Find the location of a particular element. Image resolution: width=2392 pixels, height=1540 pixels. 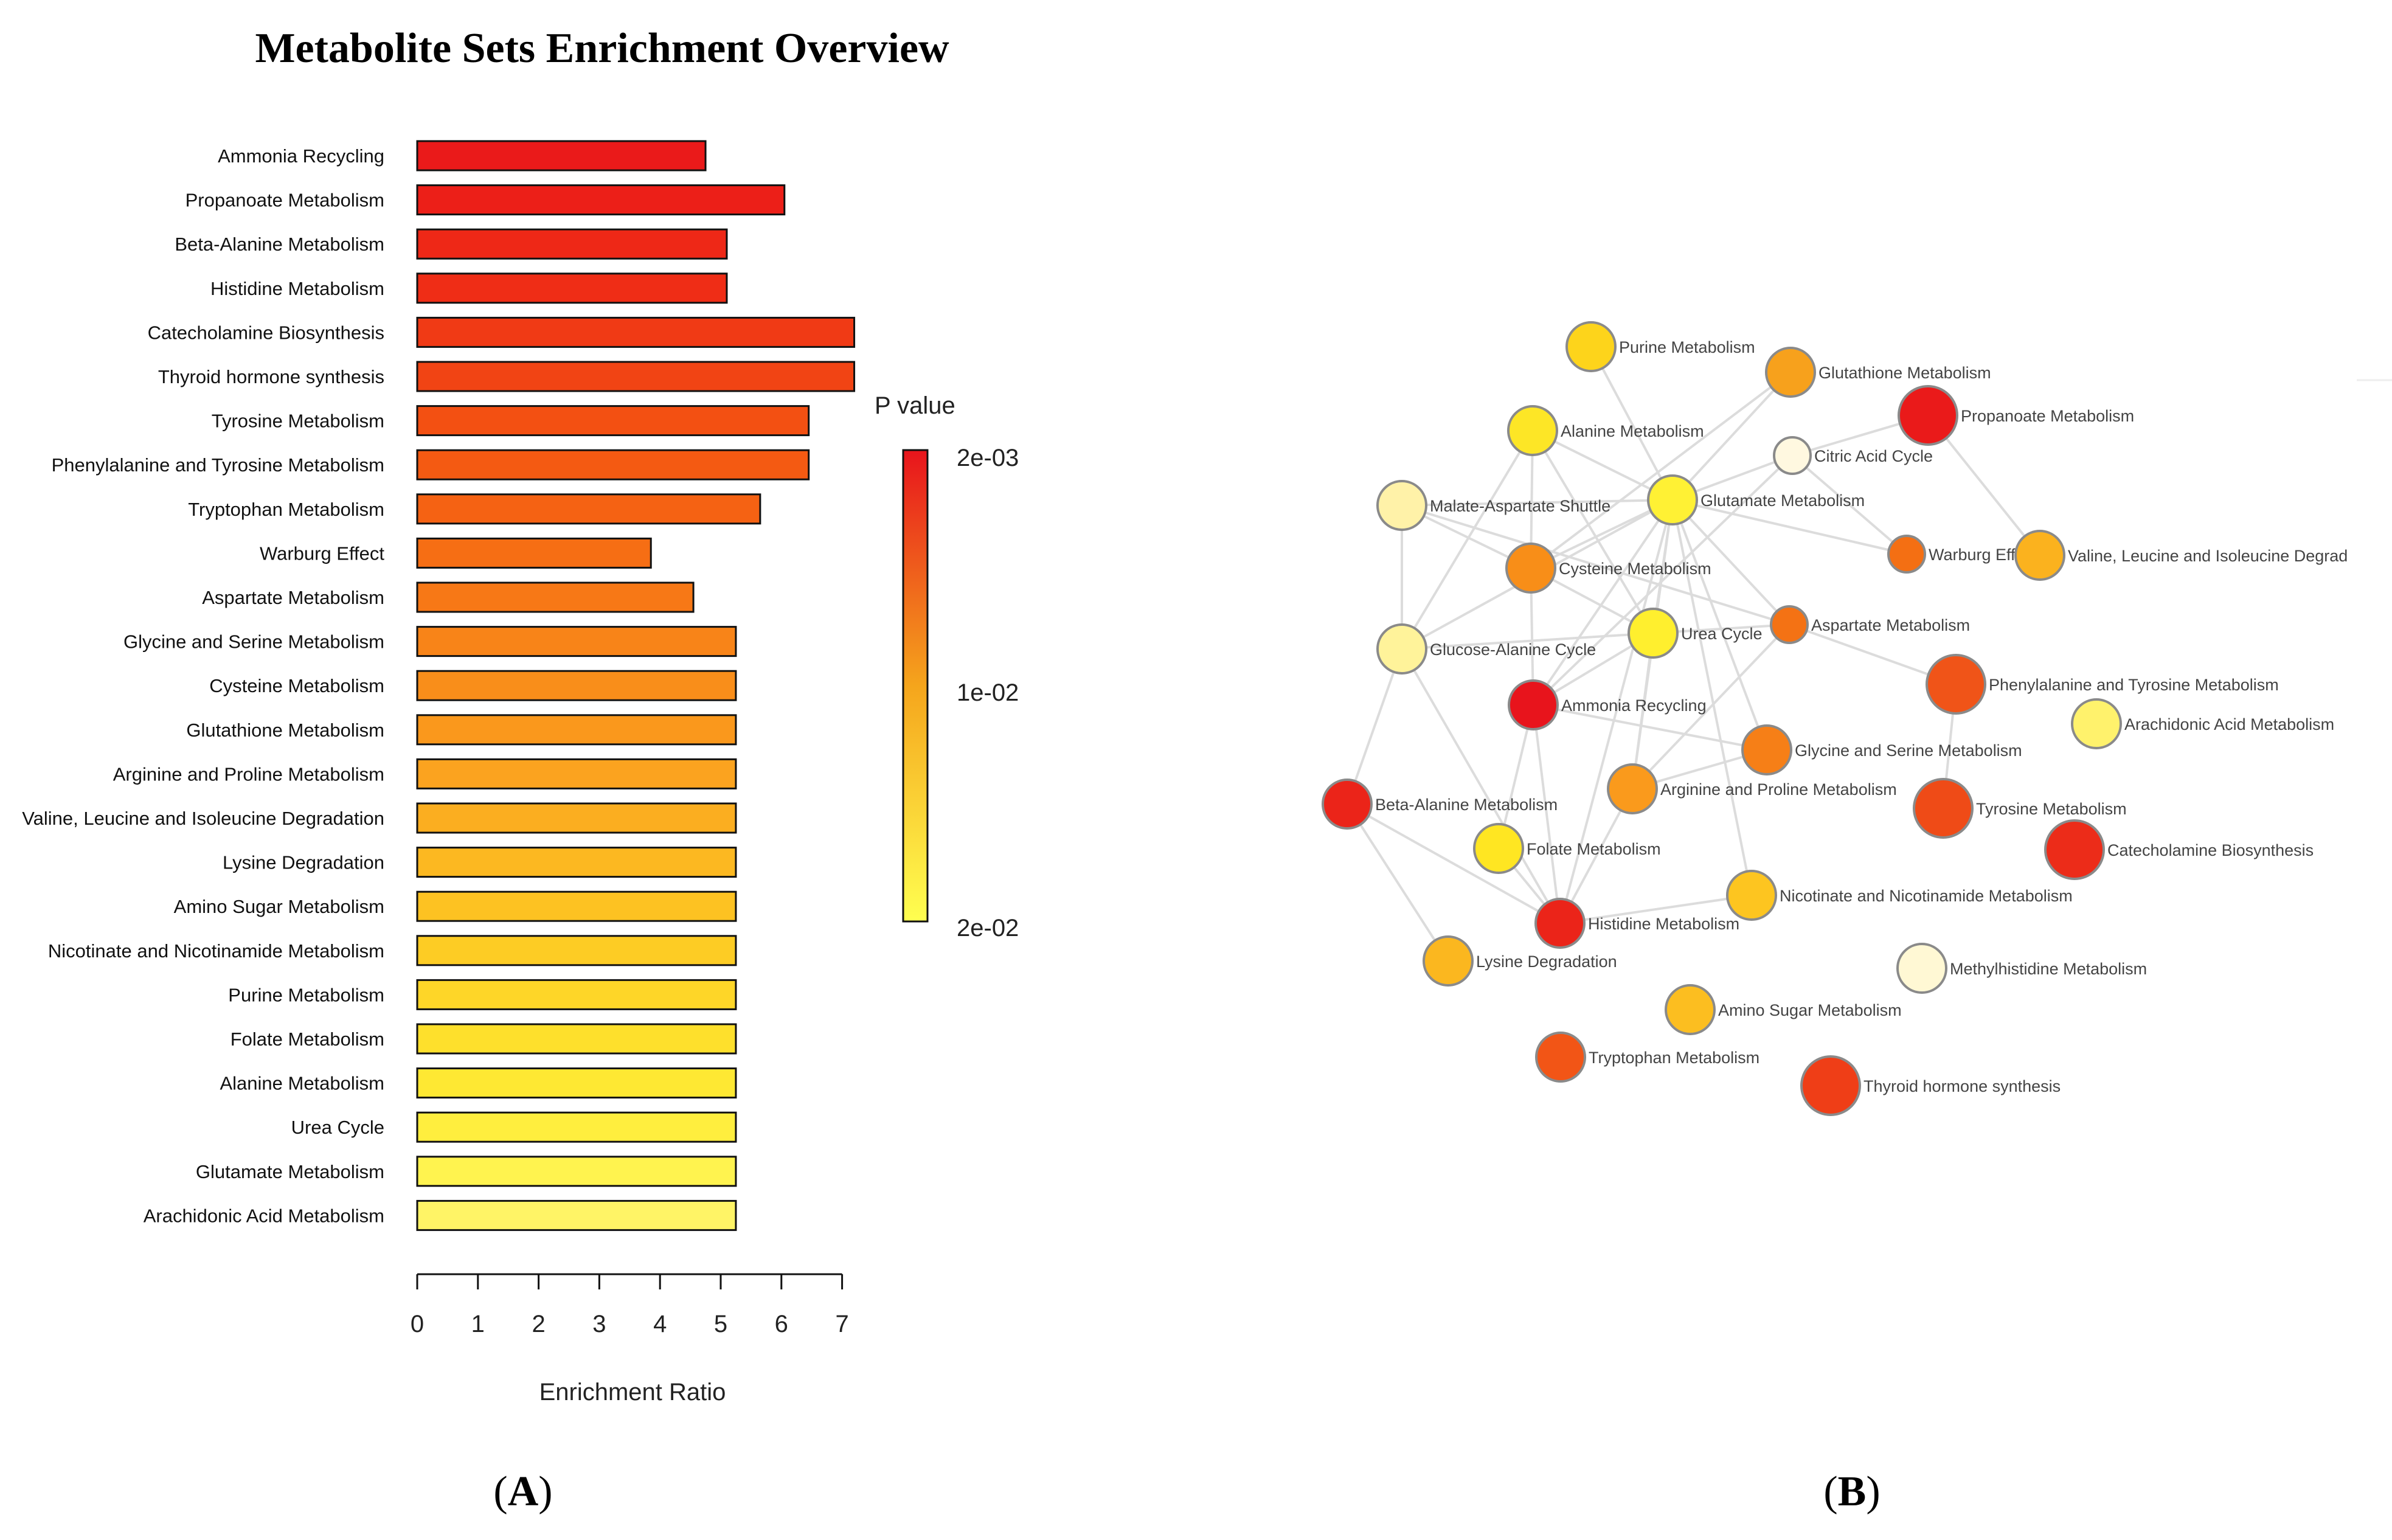

edge-beta-alanine-metabolism-to-lysine-degradation is located at coordinates (1397, 882).